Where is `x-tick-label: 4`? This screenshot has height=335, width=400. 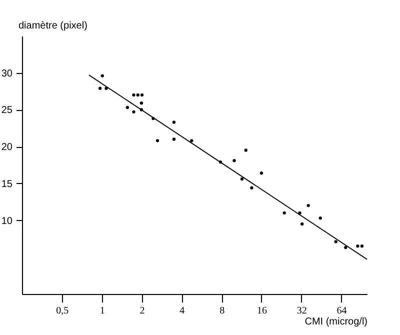
x-tick-label: 4 is located at coordinates (182, 311).